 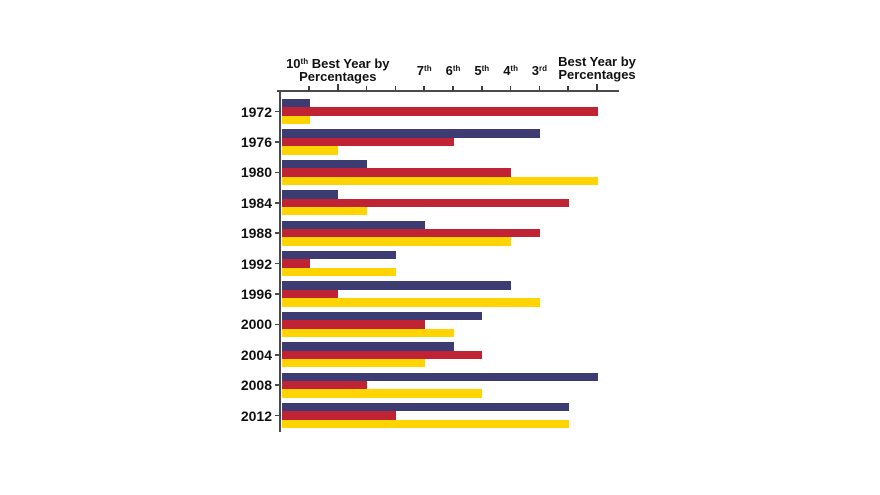 I want to click on bar-2004-red, so click(x=382, y=354).